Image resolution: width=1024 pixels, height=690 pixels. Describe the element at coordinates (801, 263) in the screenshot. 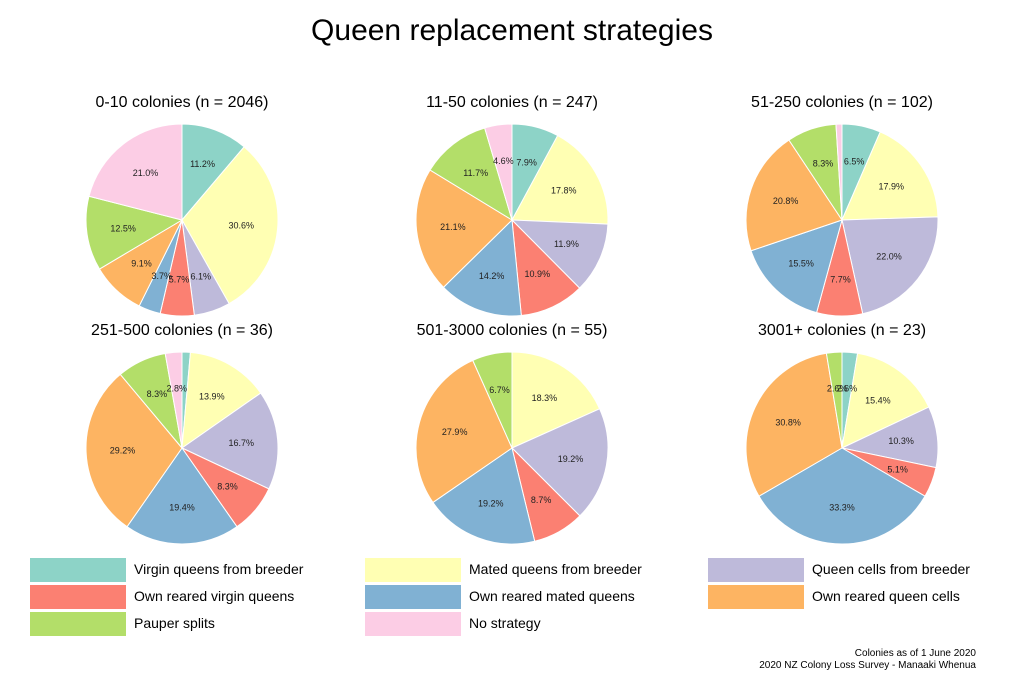

I see `slice-label: 15.5%` at that location.